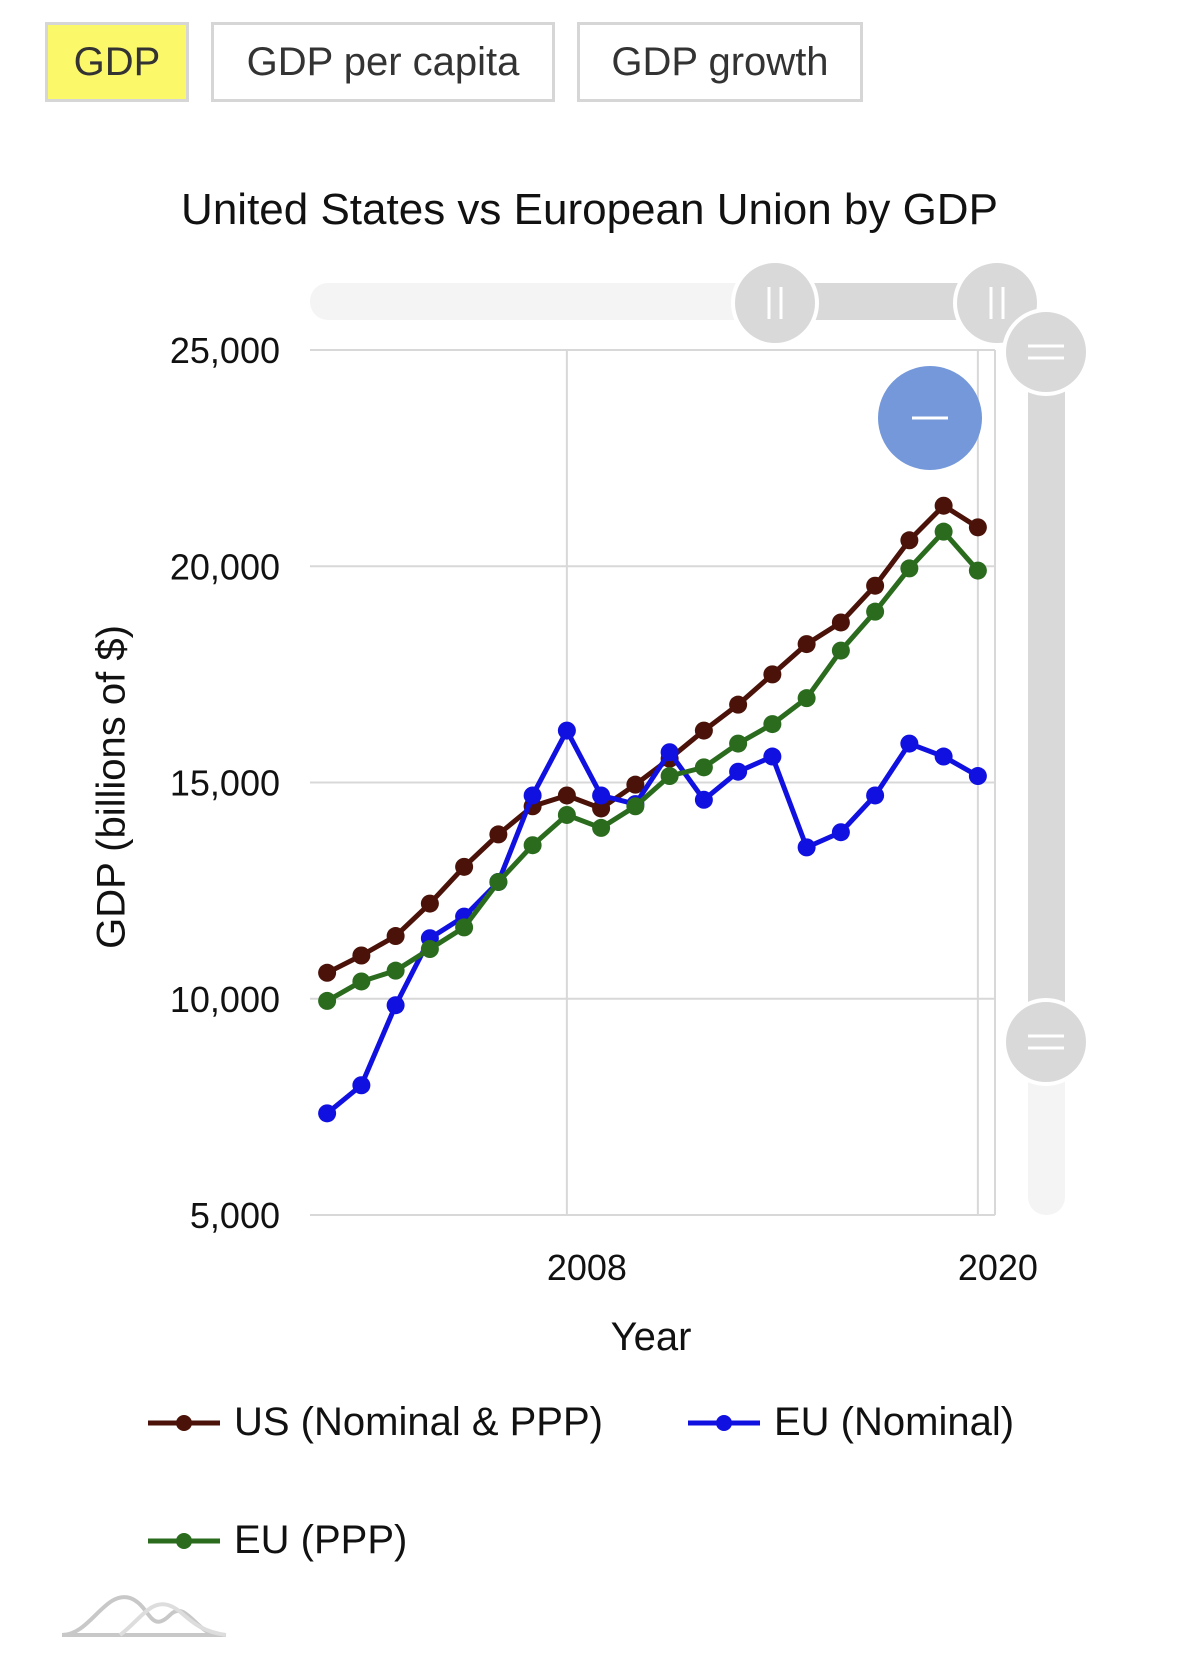 Image resolution: width=1179 pixels, height=1673 pixels. I want to click on legend-swatch-us, so click(184, 1422).